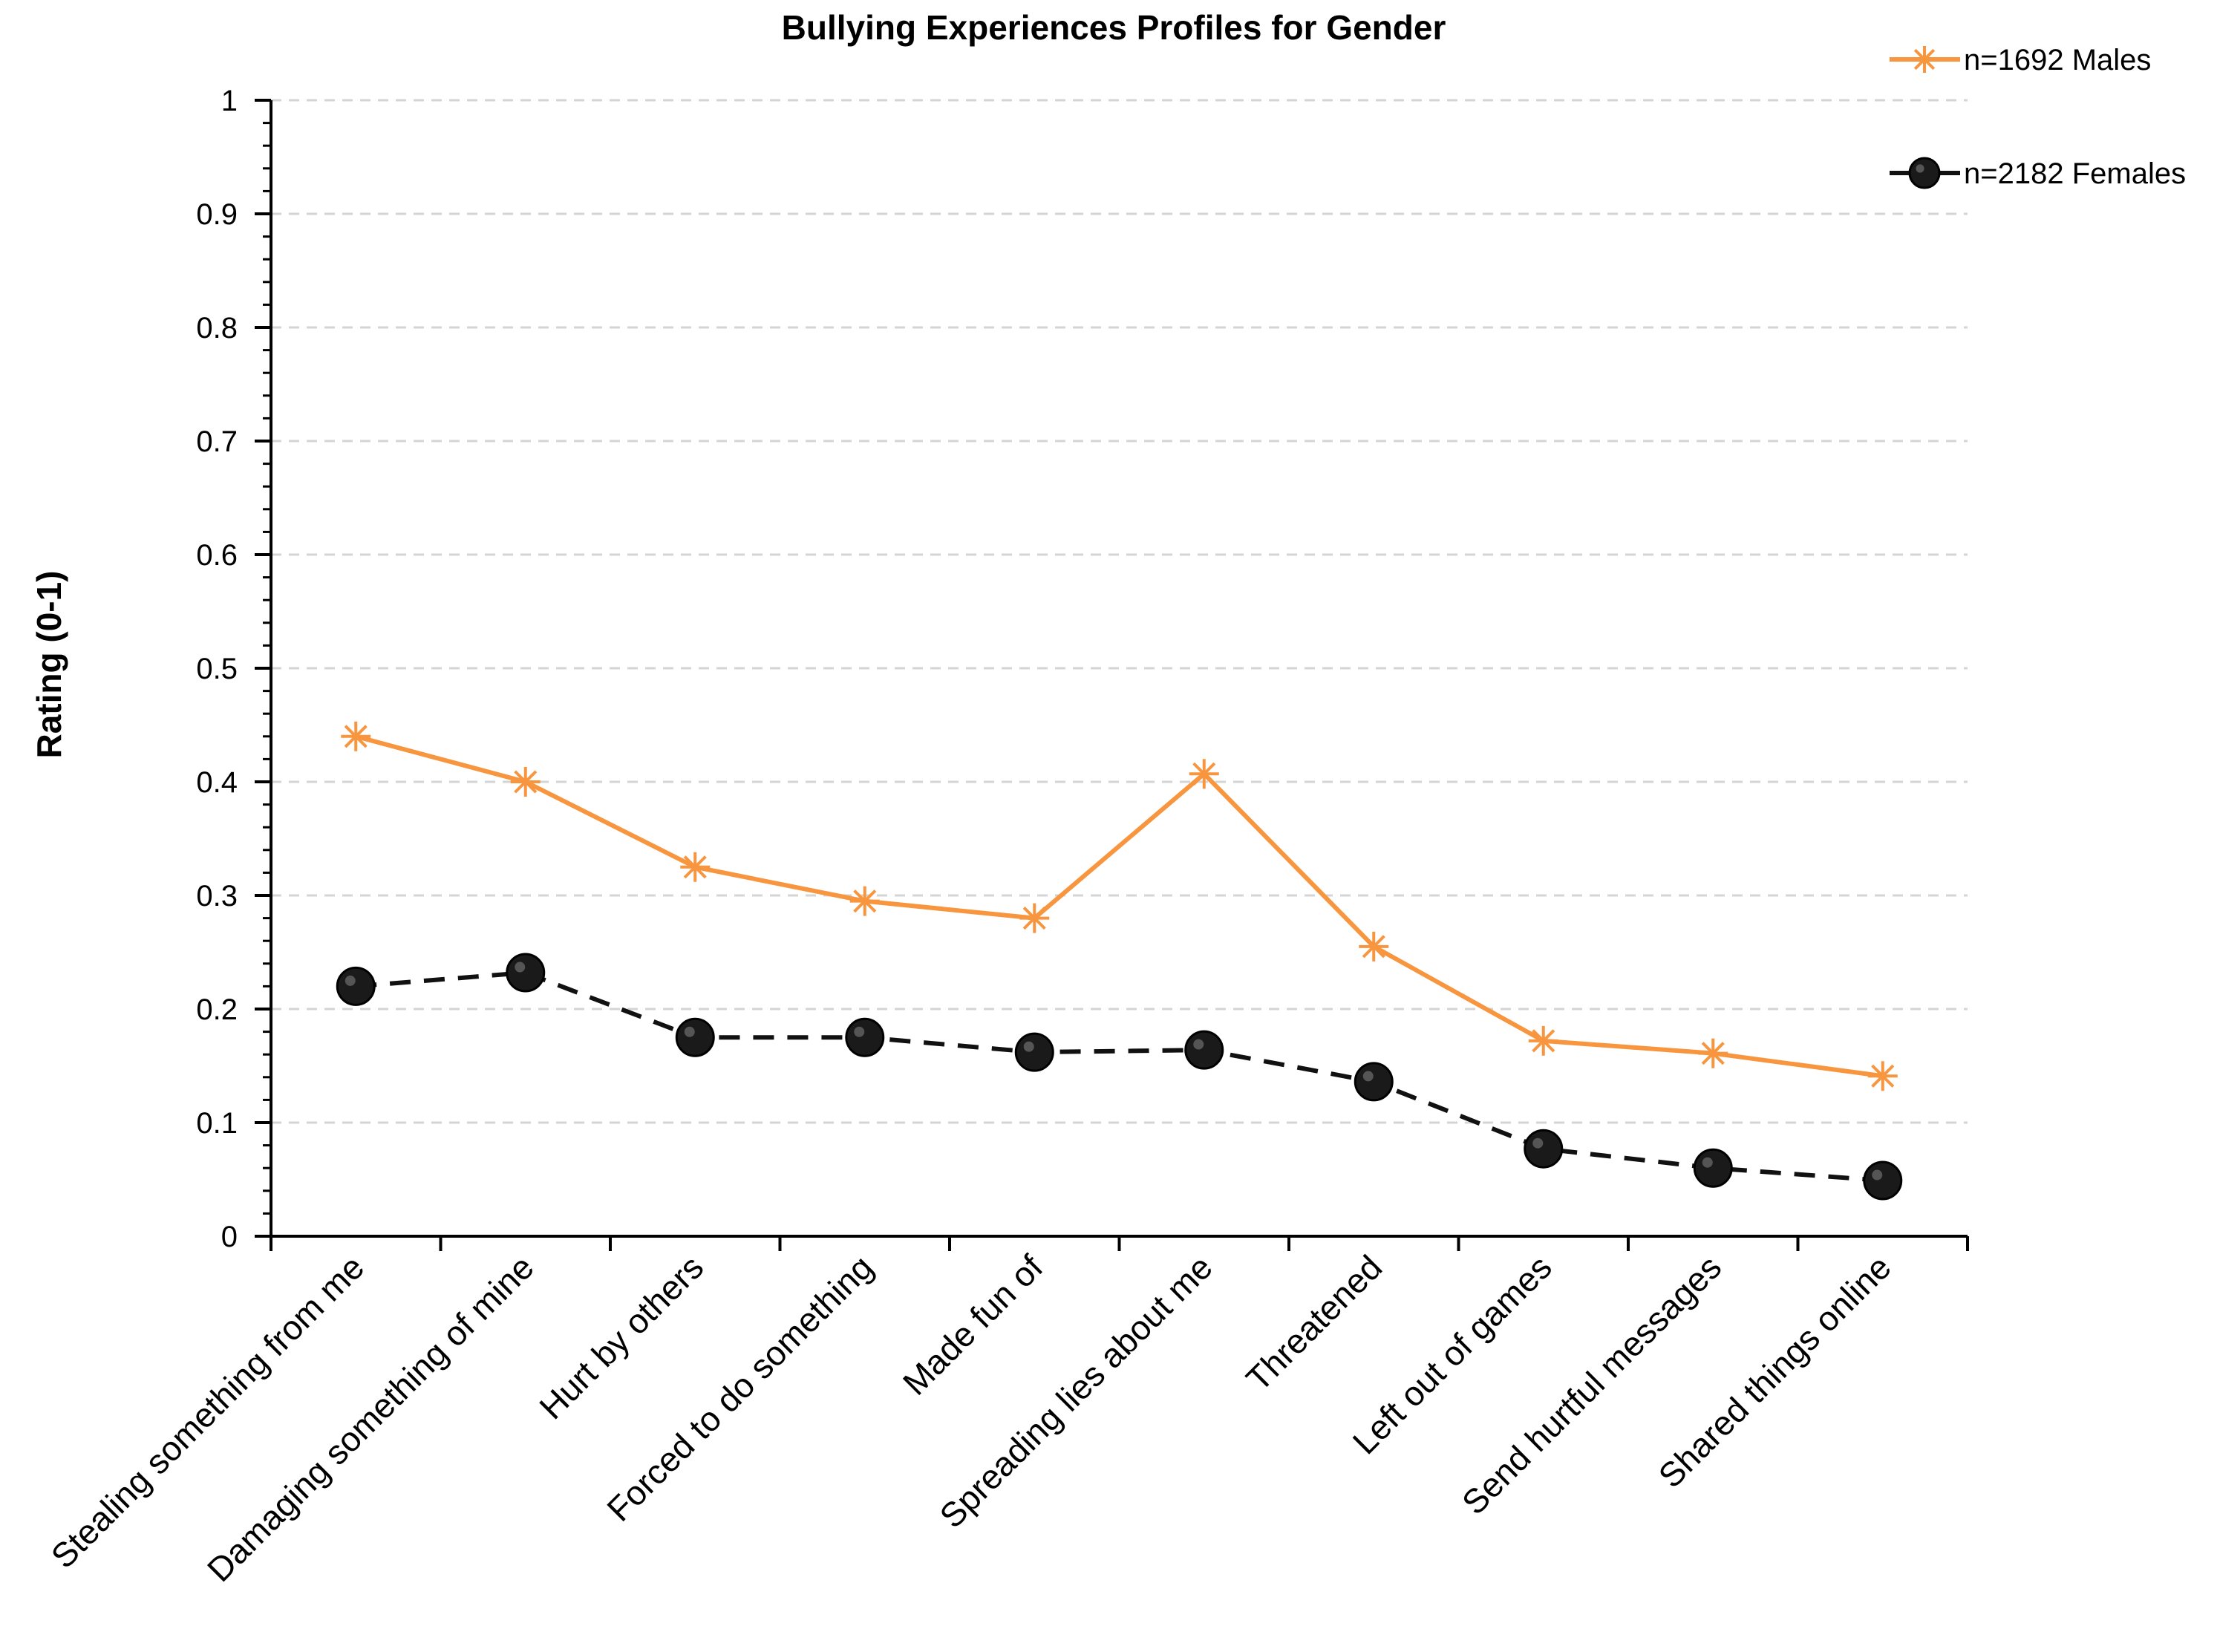 The height and width of the screenshot is (1652, 2217). I want to click on y-tick-label: 0.5, so click(217, 669).